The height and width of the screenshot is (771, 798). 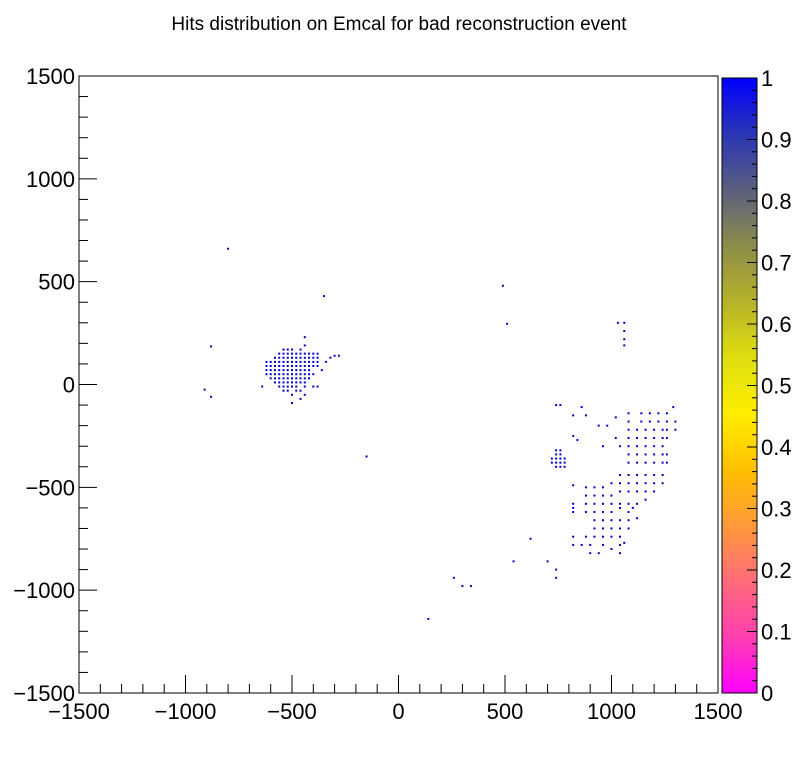 I want to click on colorbar-tick-label: 1, so click(x=767, y=78).